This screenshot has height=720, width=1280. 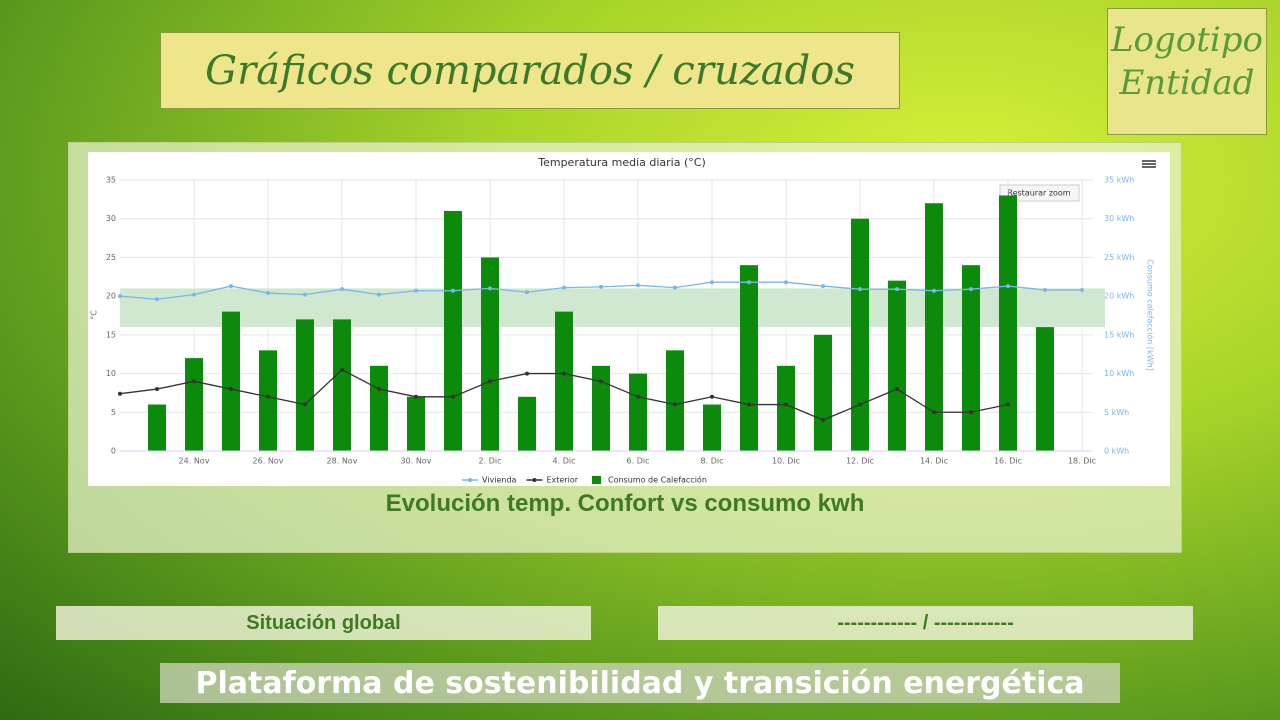 What do you see at coordinates (638, 461) in the screenshot?
I see `x-tick-label: 6. Dic` at bounding box center [638, 461].